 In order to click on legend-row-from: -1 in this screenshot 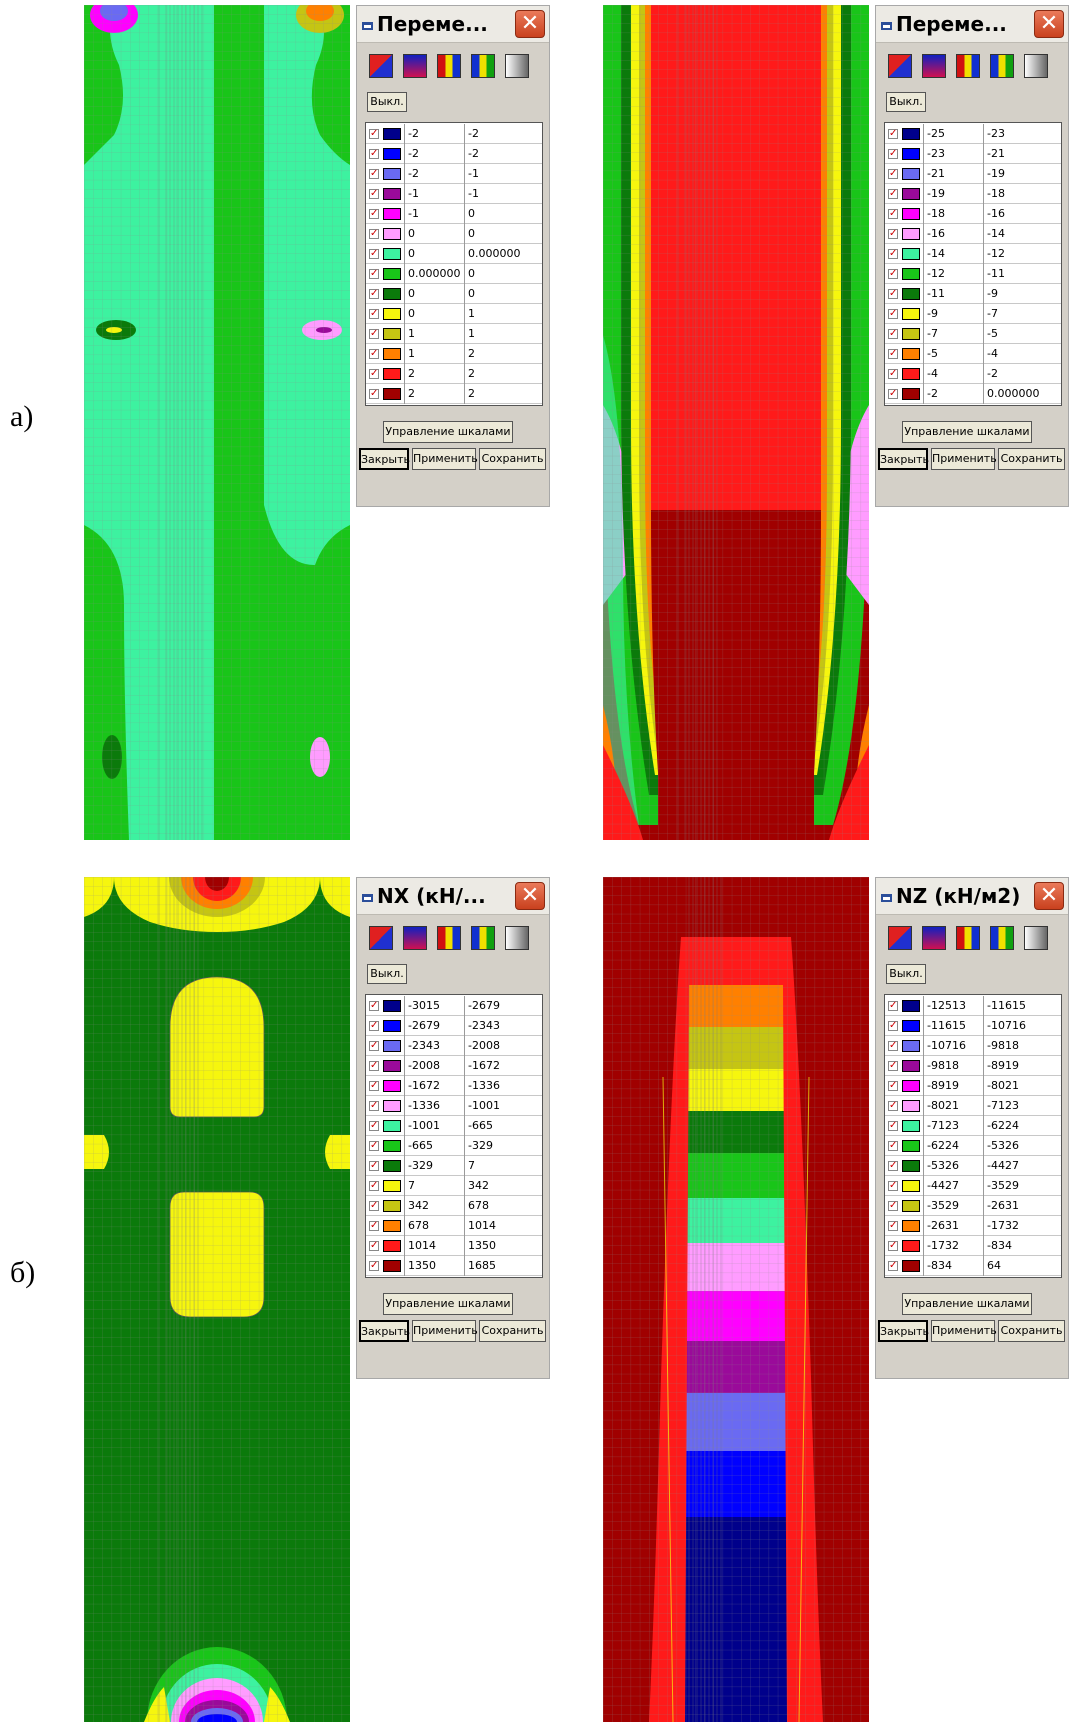, I will do `click(434, 194)`.